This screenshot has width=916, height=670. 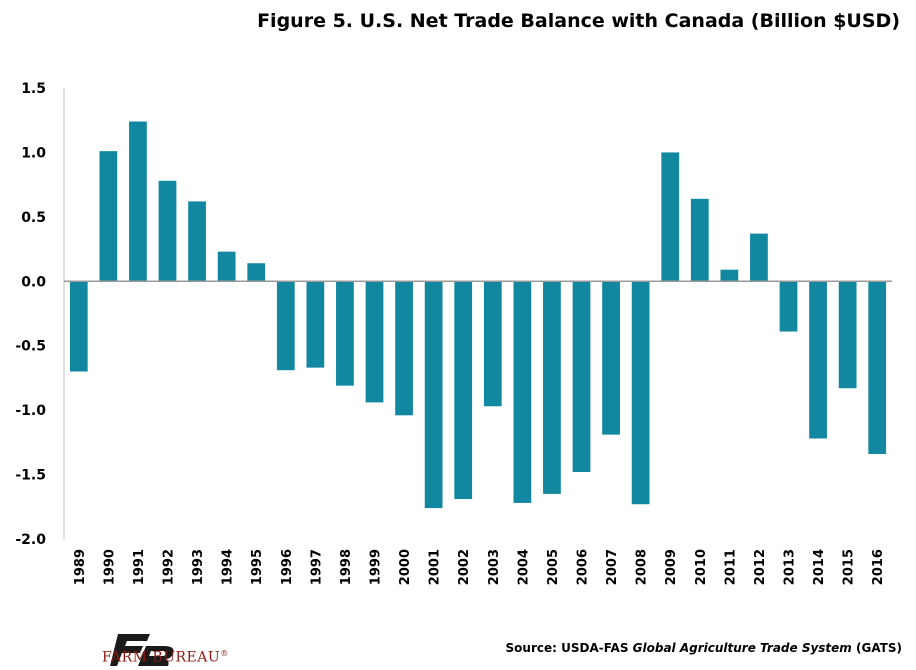 I want to click on x-tick-label: 2011, so click(x=730, y=567).